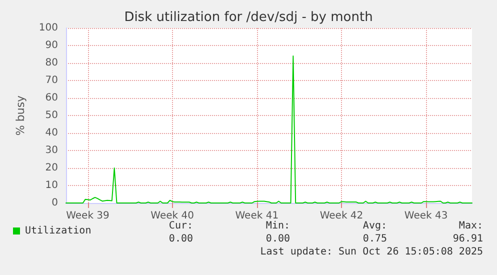 The height and width of the screenshot is (275, 497). I want to click on text: Avg:, so click(375, 226).